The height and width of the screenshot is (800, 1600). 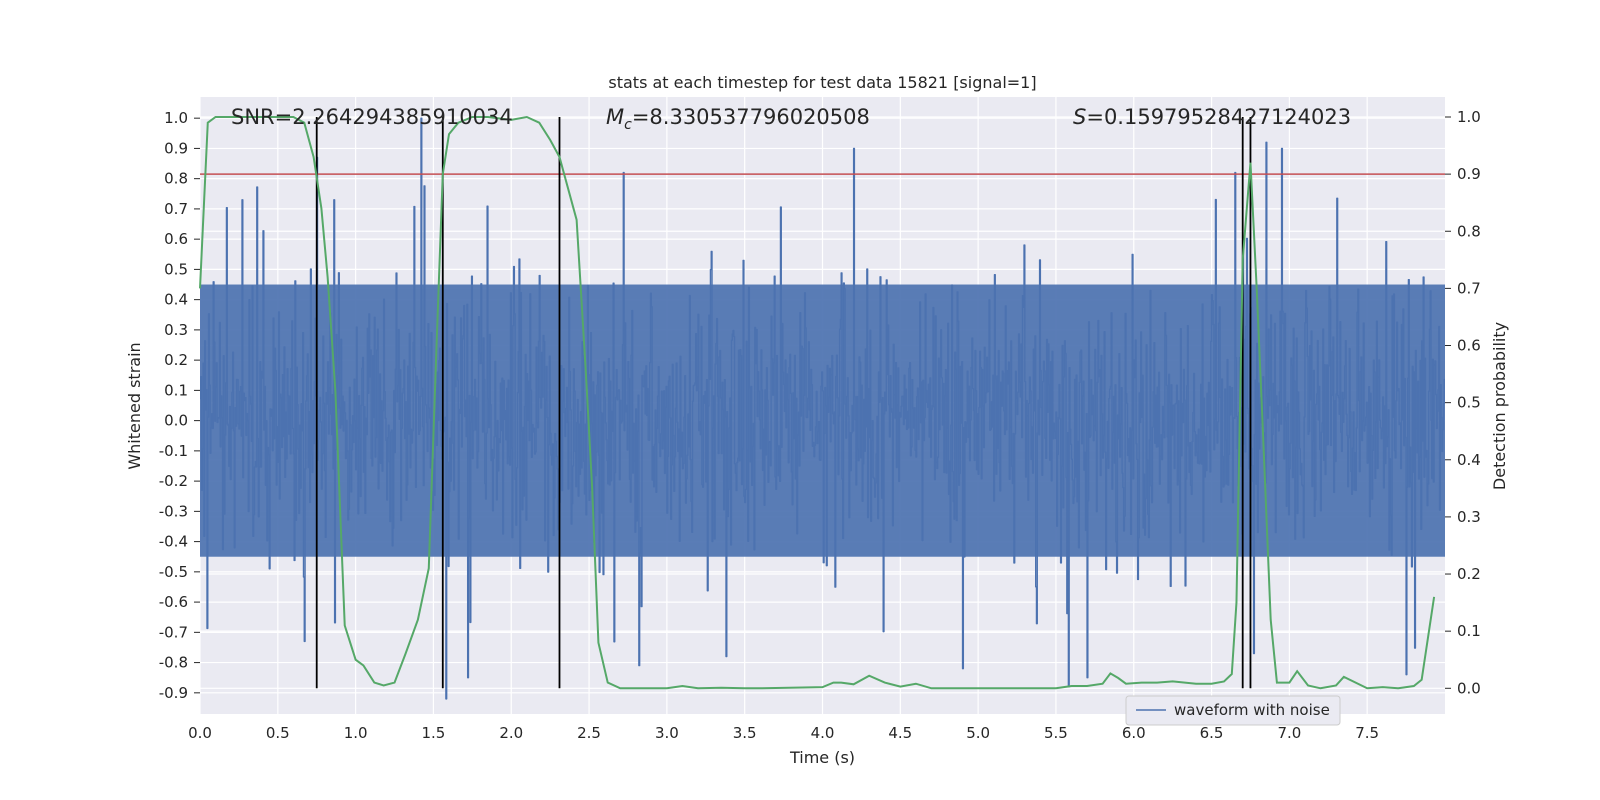 I want to click on snr-annotation: SNR=2.264294385910034, so click(x=372, y=117).